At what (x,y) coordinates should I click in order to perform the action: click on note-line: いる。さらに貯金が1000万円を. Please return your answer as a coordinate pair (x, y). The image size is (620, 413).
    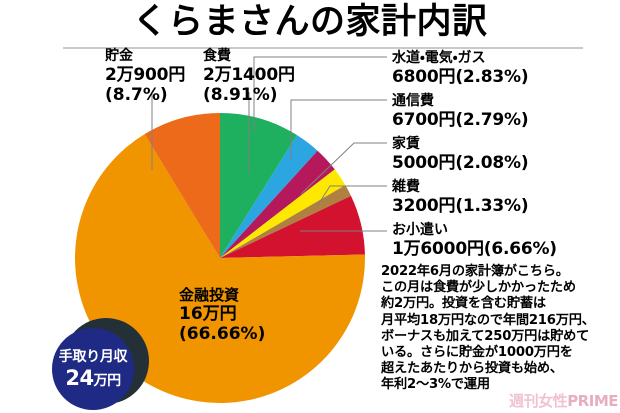
    Looking at the image, I should click on (477, 353).